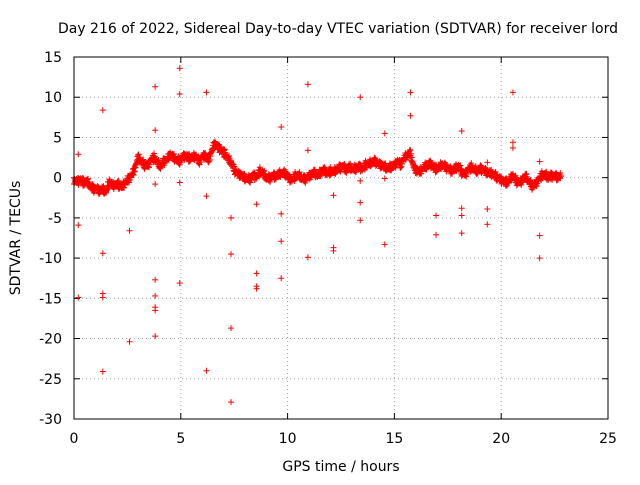 This screenshot has height=485, width=640. What do you see at coordinates (394, 439) in the screenshot?
I see `x-tick-label: 15` at bounding box center [394, 439].